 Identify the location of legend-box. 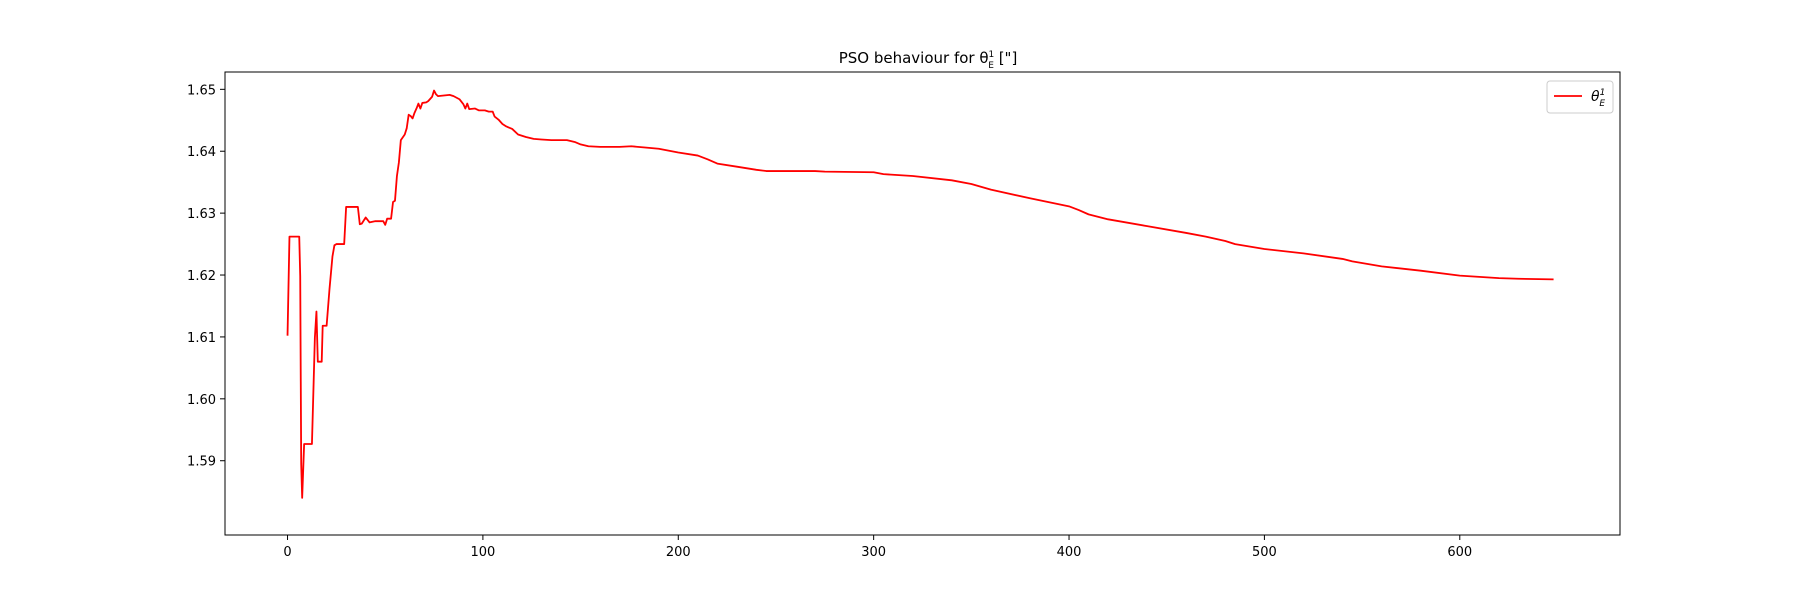
(1580, 97).